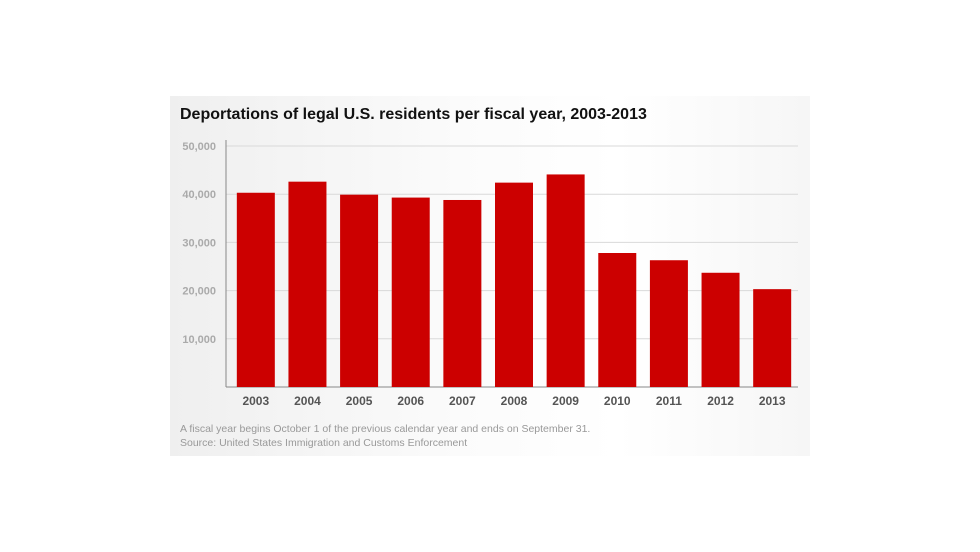  Describe the element at coordinates (410, 292) in the screenshot. I see `bar-2006` at that location.